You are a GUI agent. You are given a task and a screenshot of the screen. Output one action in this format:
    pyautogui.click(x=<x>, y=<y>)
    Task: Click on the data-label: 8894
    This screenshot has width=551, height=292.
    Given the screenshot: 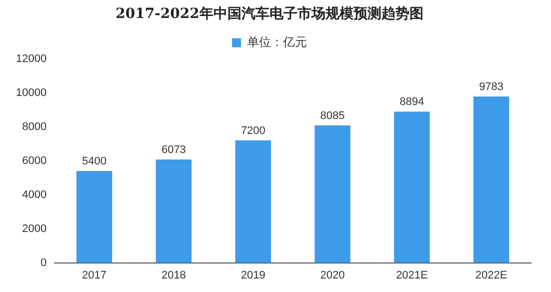 What is the action you would take?
    pyautogui.click(x=412, y=102)
    